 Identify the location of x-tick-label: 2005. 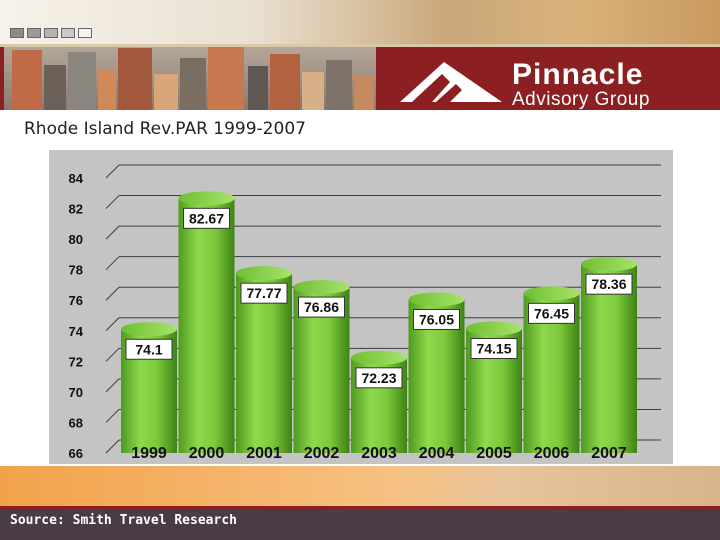
(494, 453).